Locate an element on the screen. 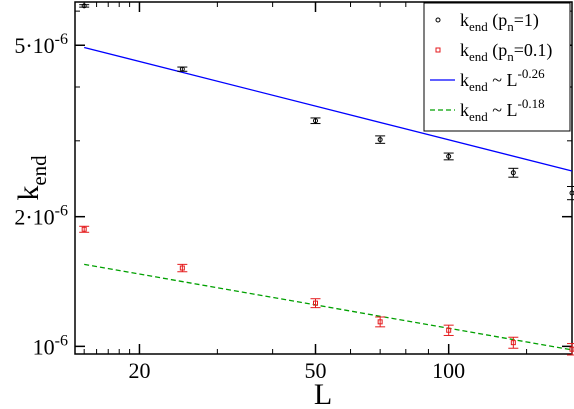 This screenshot has height=409, width=574. y-axis-label-text: kend is located at coordinates (31, 178).